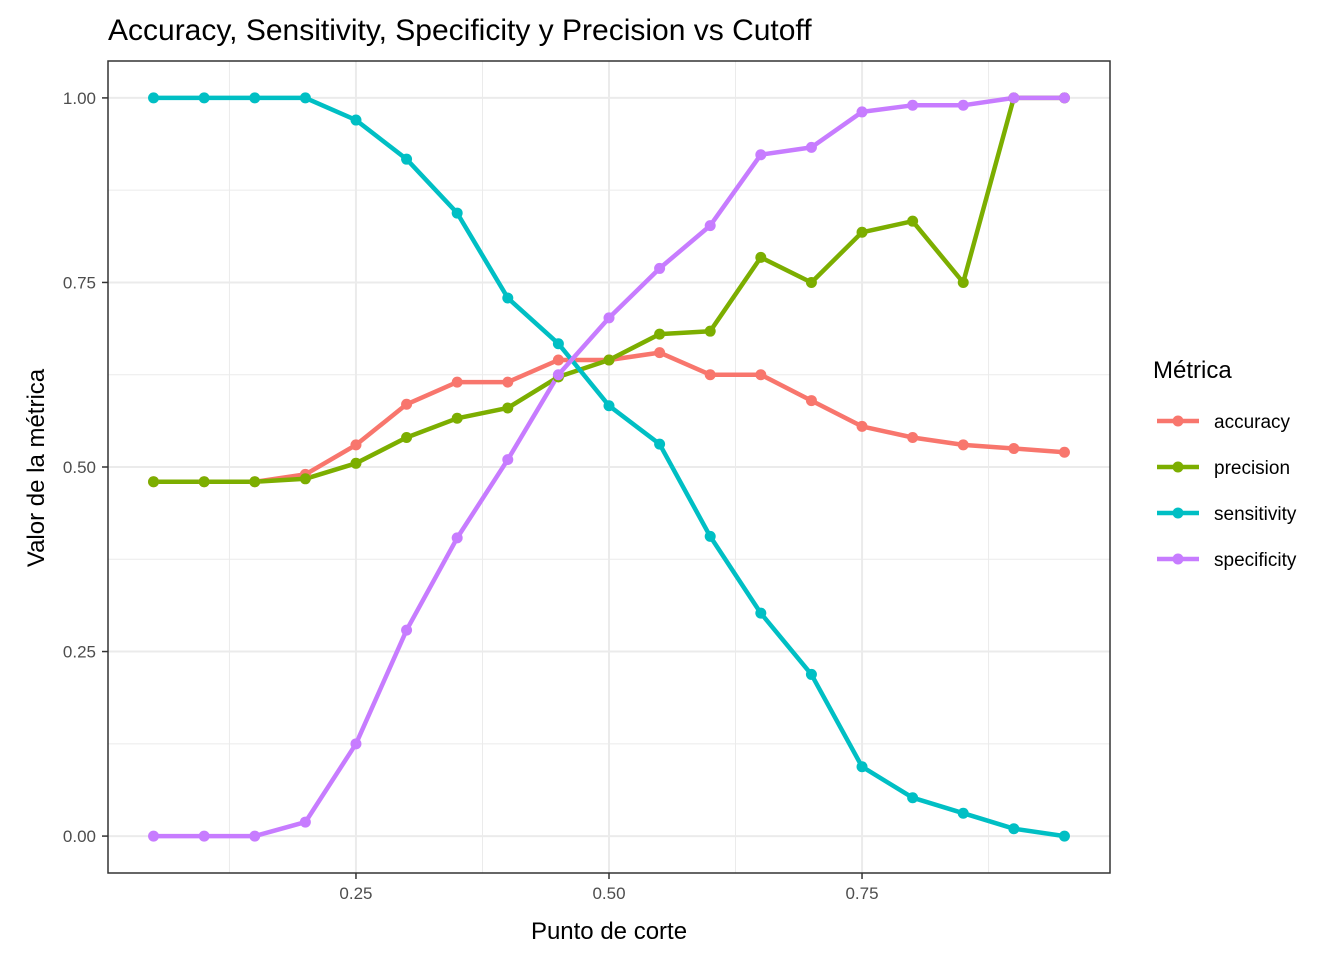 Image resolution: width=1344 pixels, height=960 pixels. I want to click on legend-key-point-sensitivity, so click(1178, 513).